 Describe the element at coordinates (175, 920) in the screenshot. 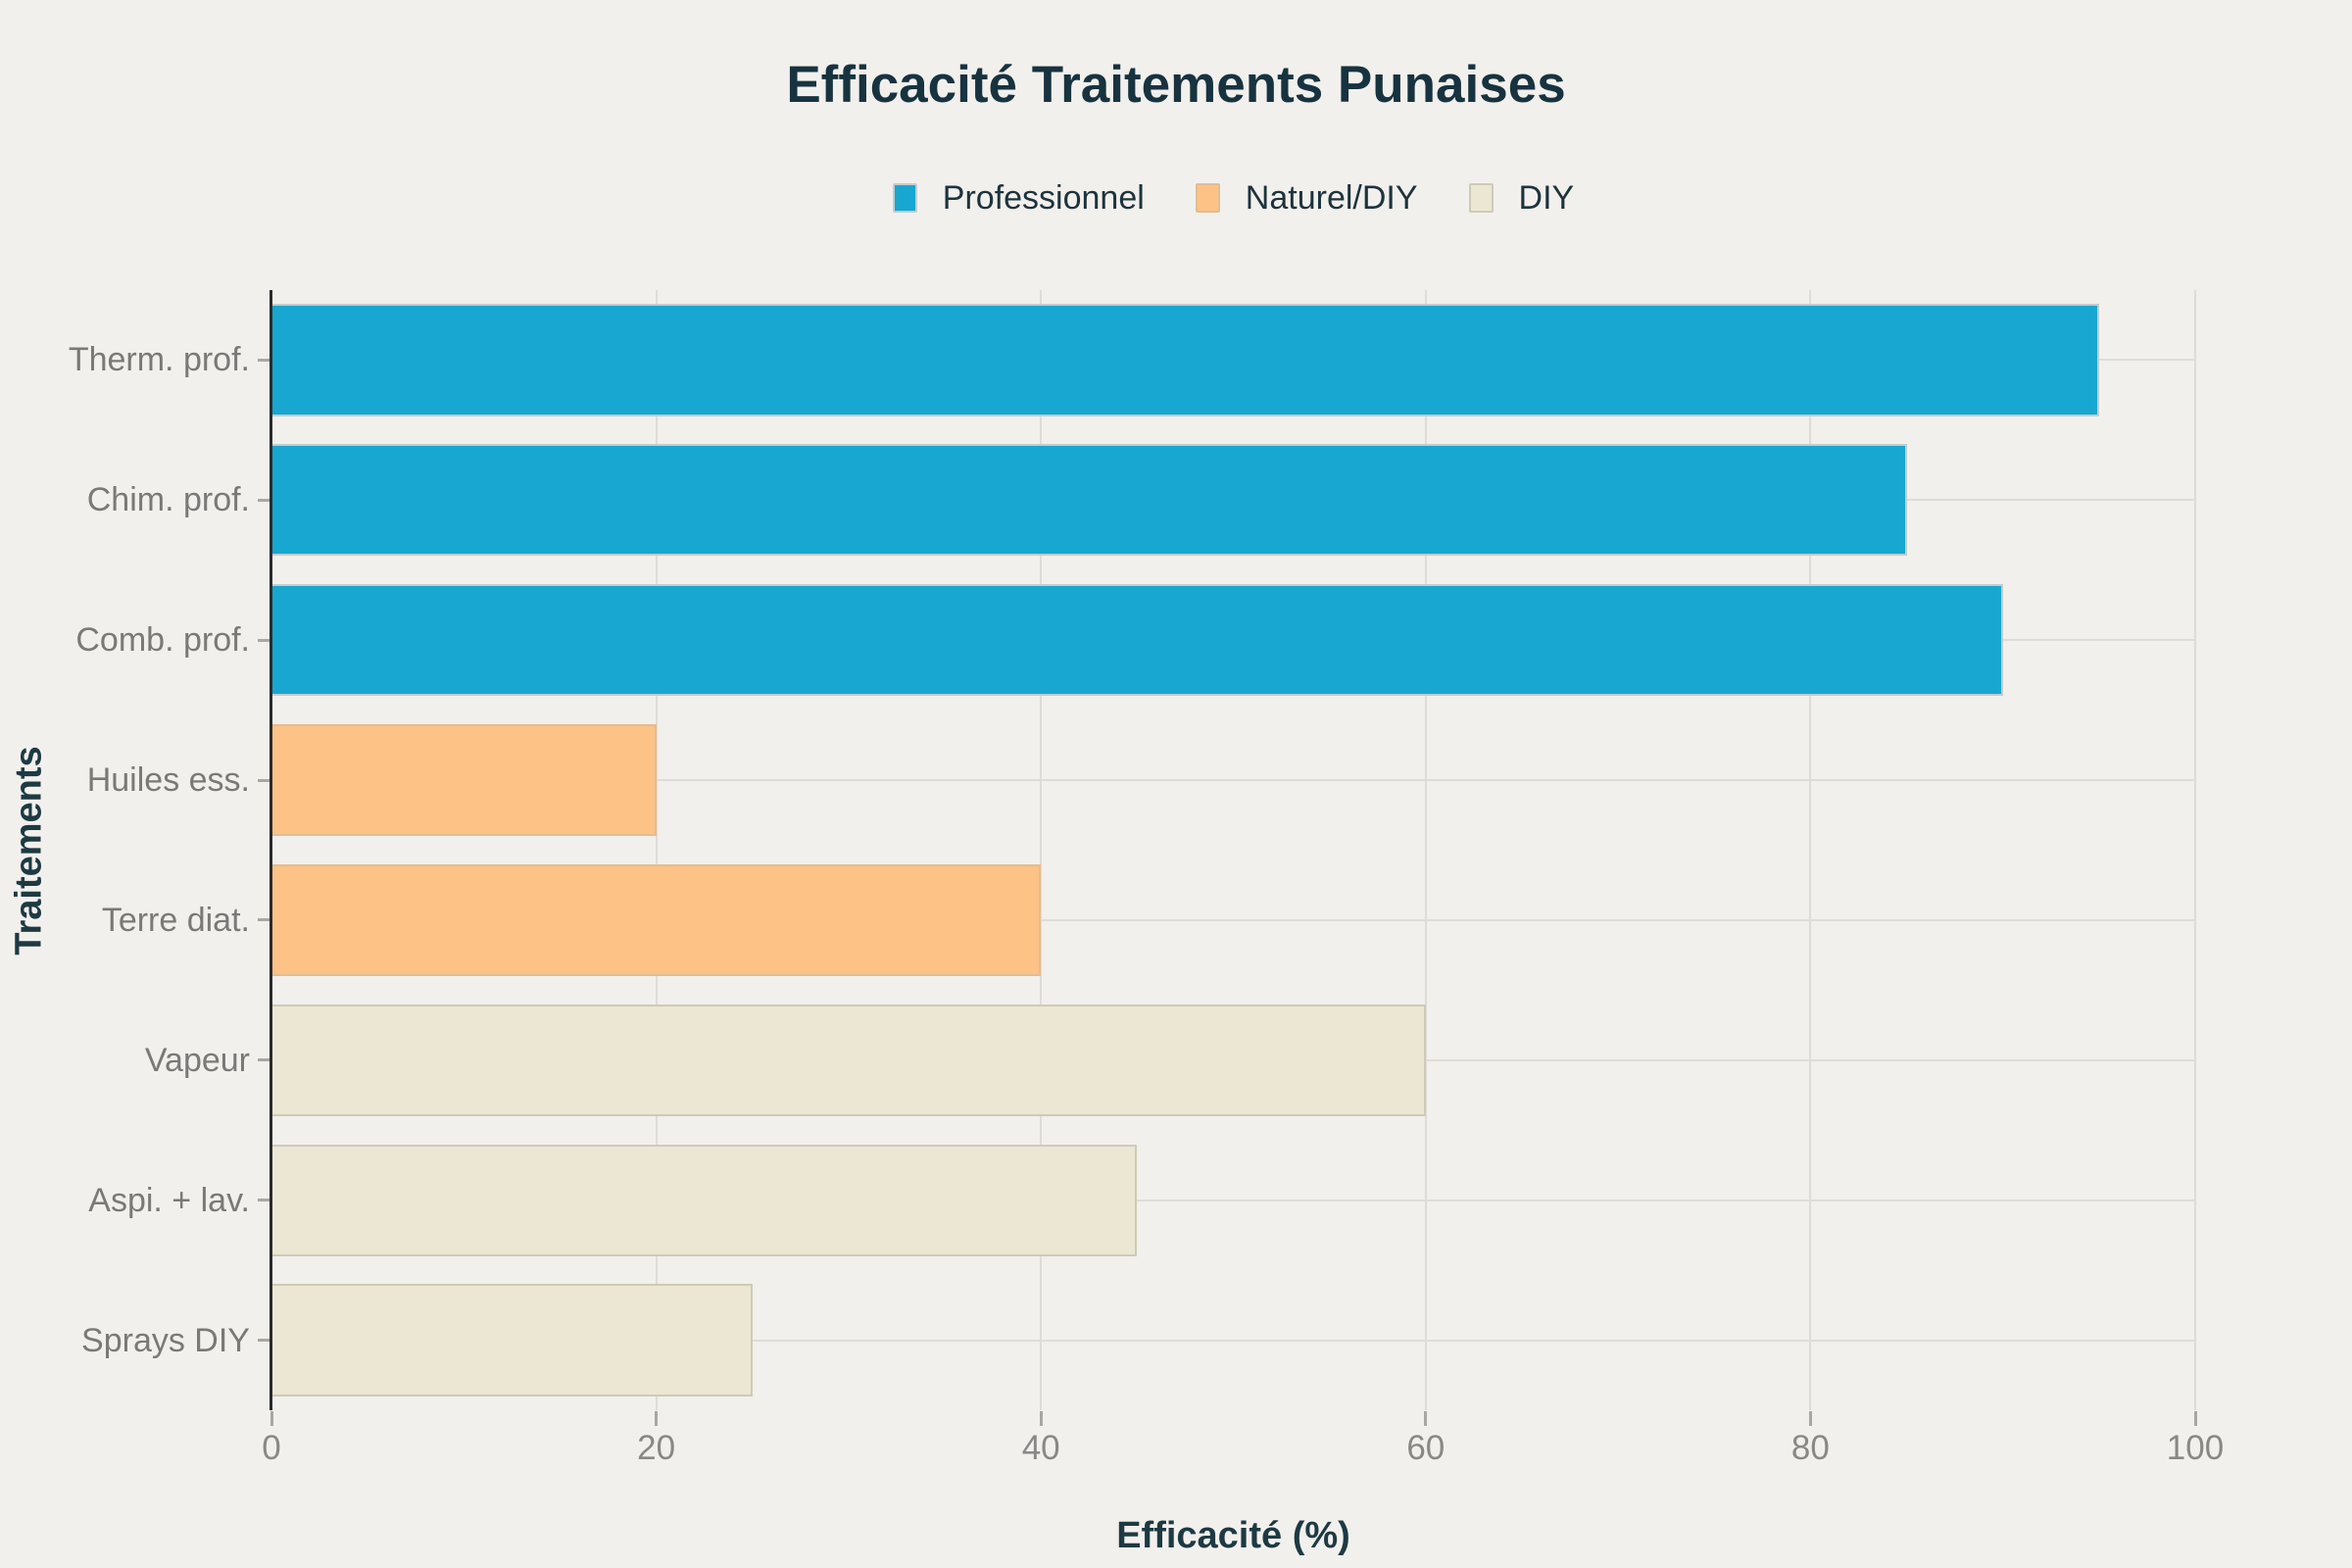

I see `y-category-label-terre-diat: Terre diat.` at that location.